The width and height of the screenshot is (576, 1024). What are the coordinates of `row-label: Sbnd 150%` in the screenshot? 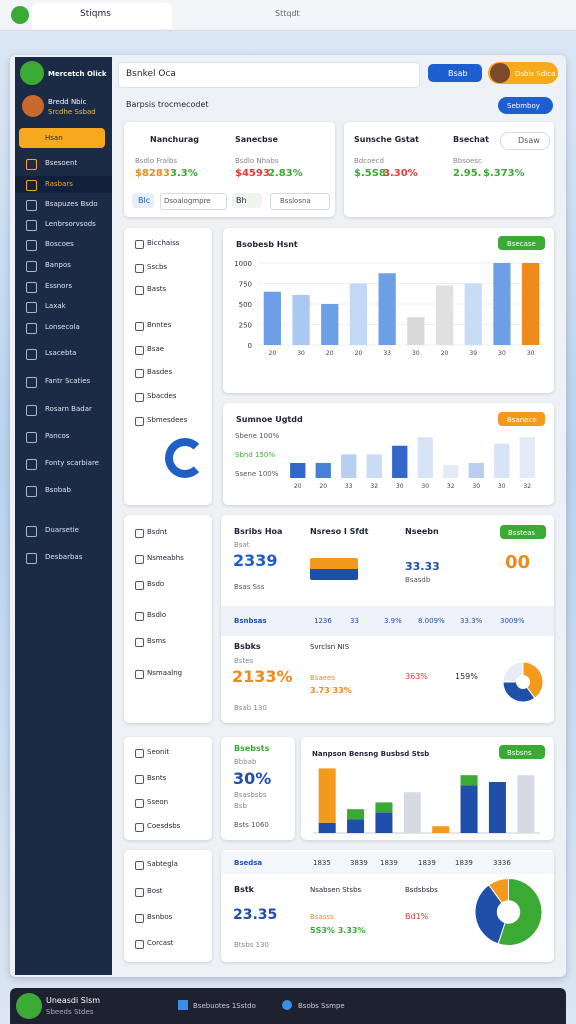 It's located at (255, 455).